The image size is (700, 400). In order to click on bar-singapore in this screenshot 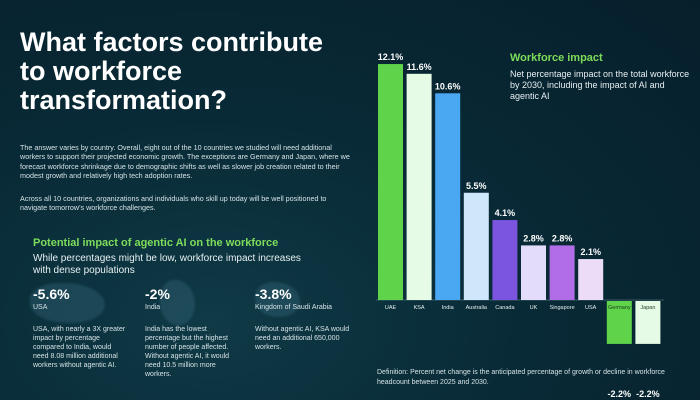, I will do `click(562, 272)`.